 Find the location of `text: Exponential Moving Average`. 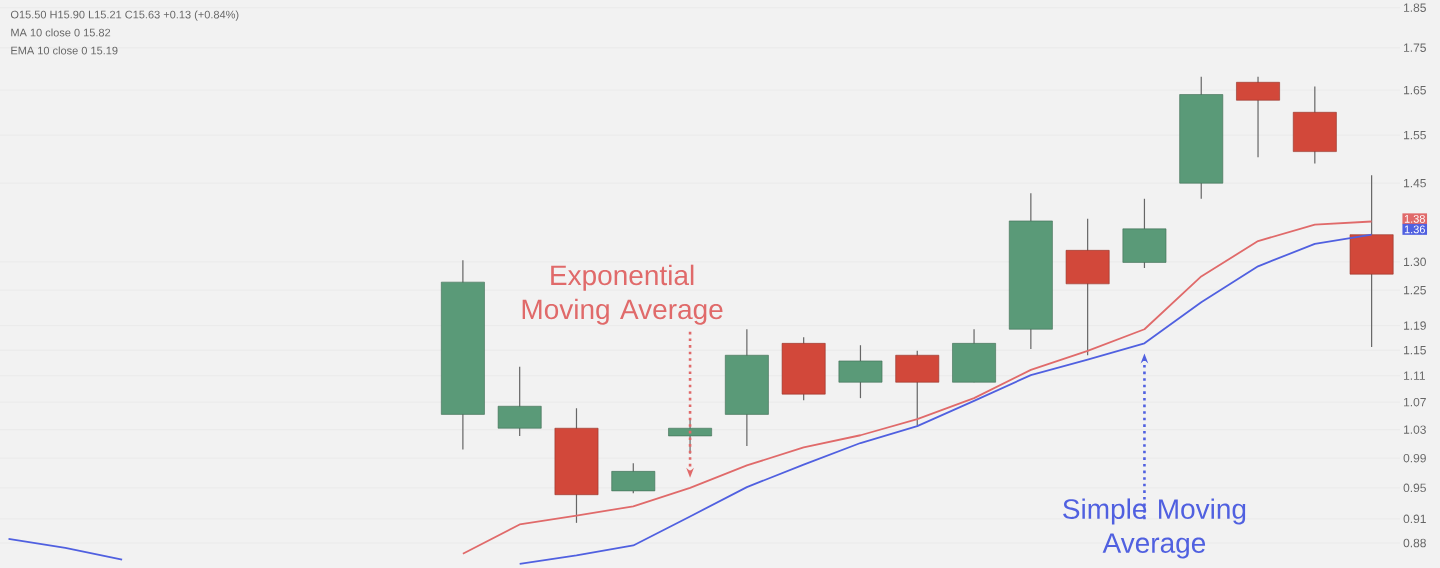

text: Exponential Moving Average is located at coordinates (622, 294).